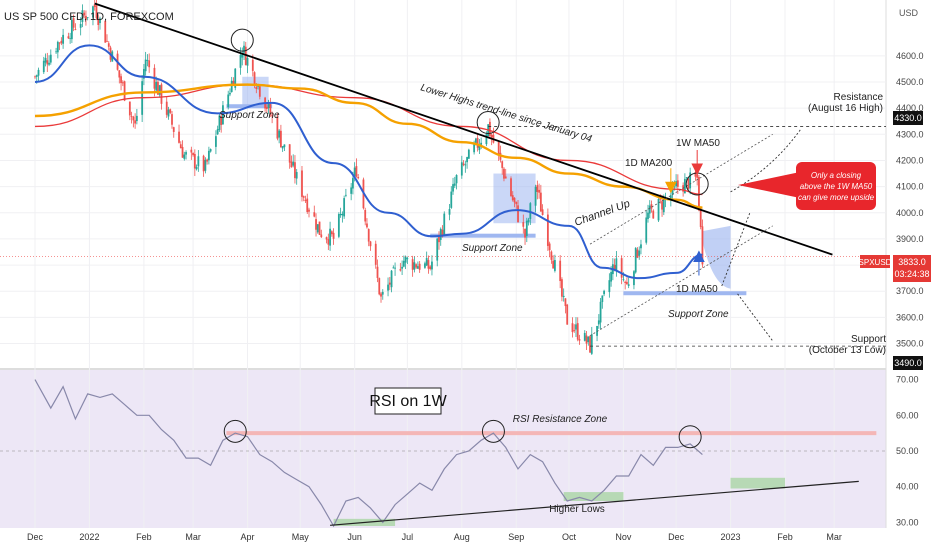  I want to click on x-tick-label: Sep, so click(516, 537).